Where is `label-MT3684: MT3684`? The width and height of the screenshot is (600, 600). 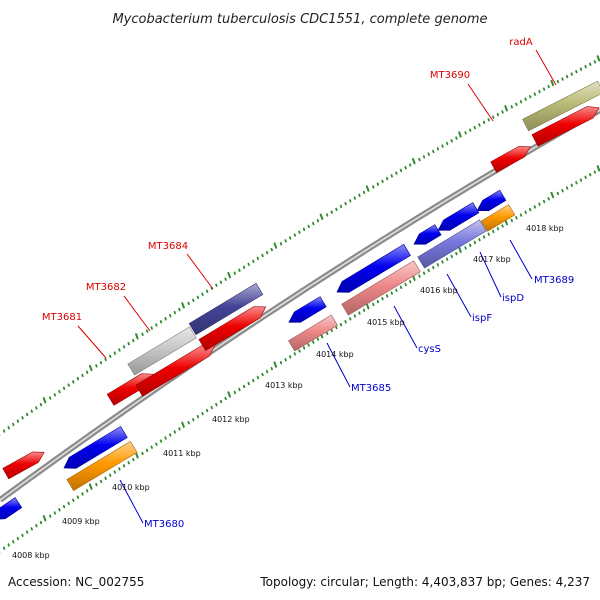 label-MT3684: MT3684 is located at coordinates (168, 246).